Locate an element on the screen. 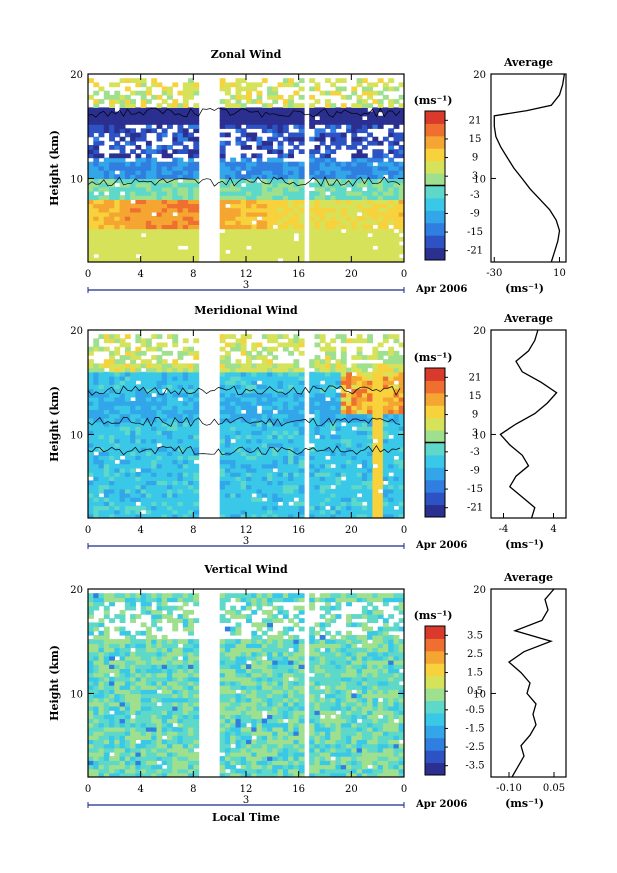 The height and width of the screenshot is (873, 617). colorbar-swatch is located at coordinates (435, 167).